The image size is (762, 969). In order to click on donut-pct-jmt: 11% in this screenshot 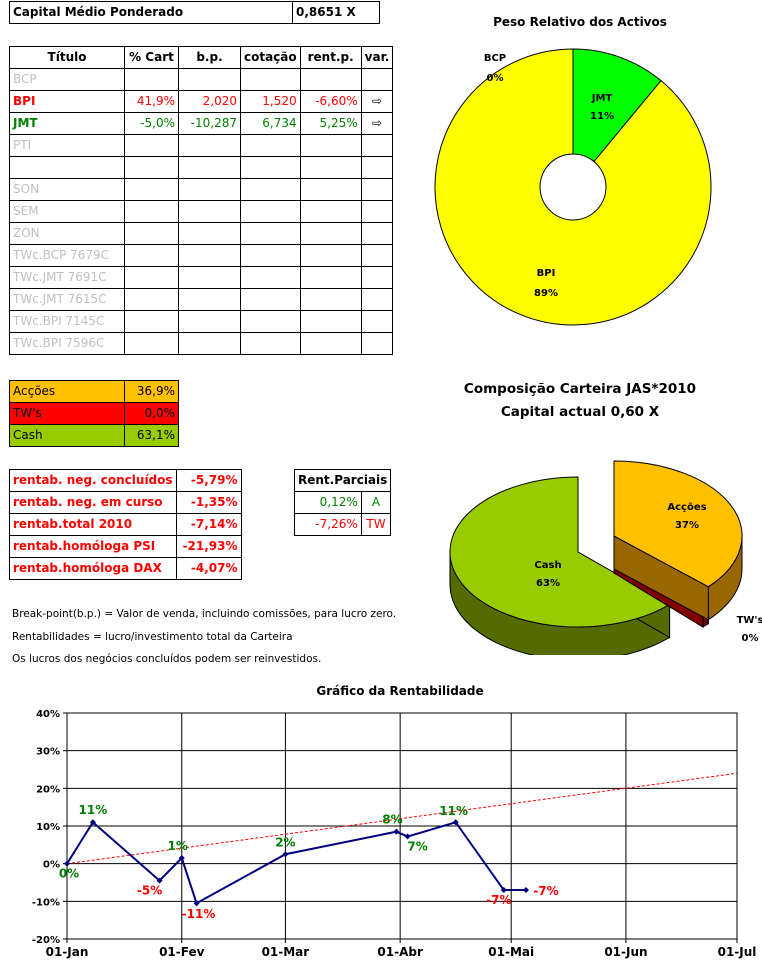, I will do `click(602, 116)`.